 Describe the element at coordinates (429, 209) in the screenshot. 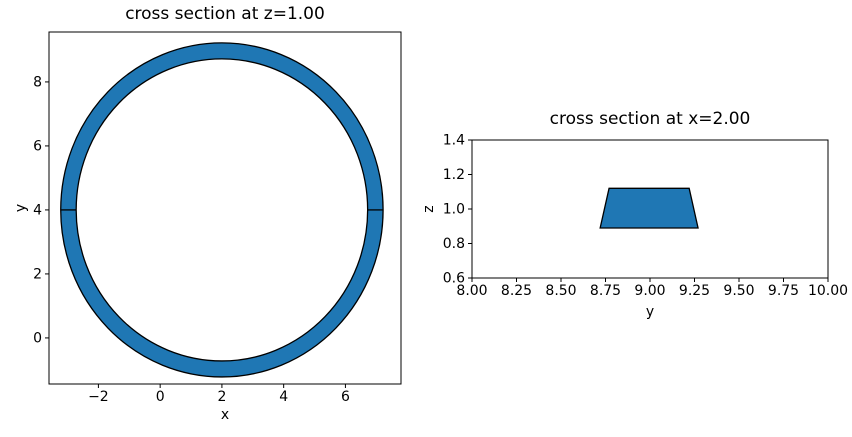

I see `right-plot-ylabel: z` at that location.